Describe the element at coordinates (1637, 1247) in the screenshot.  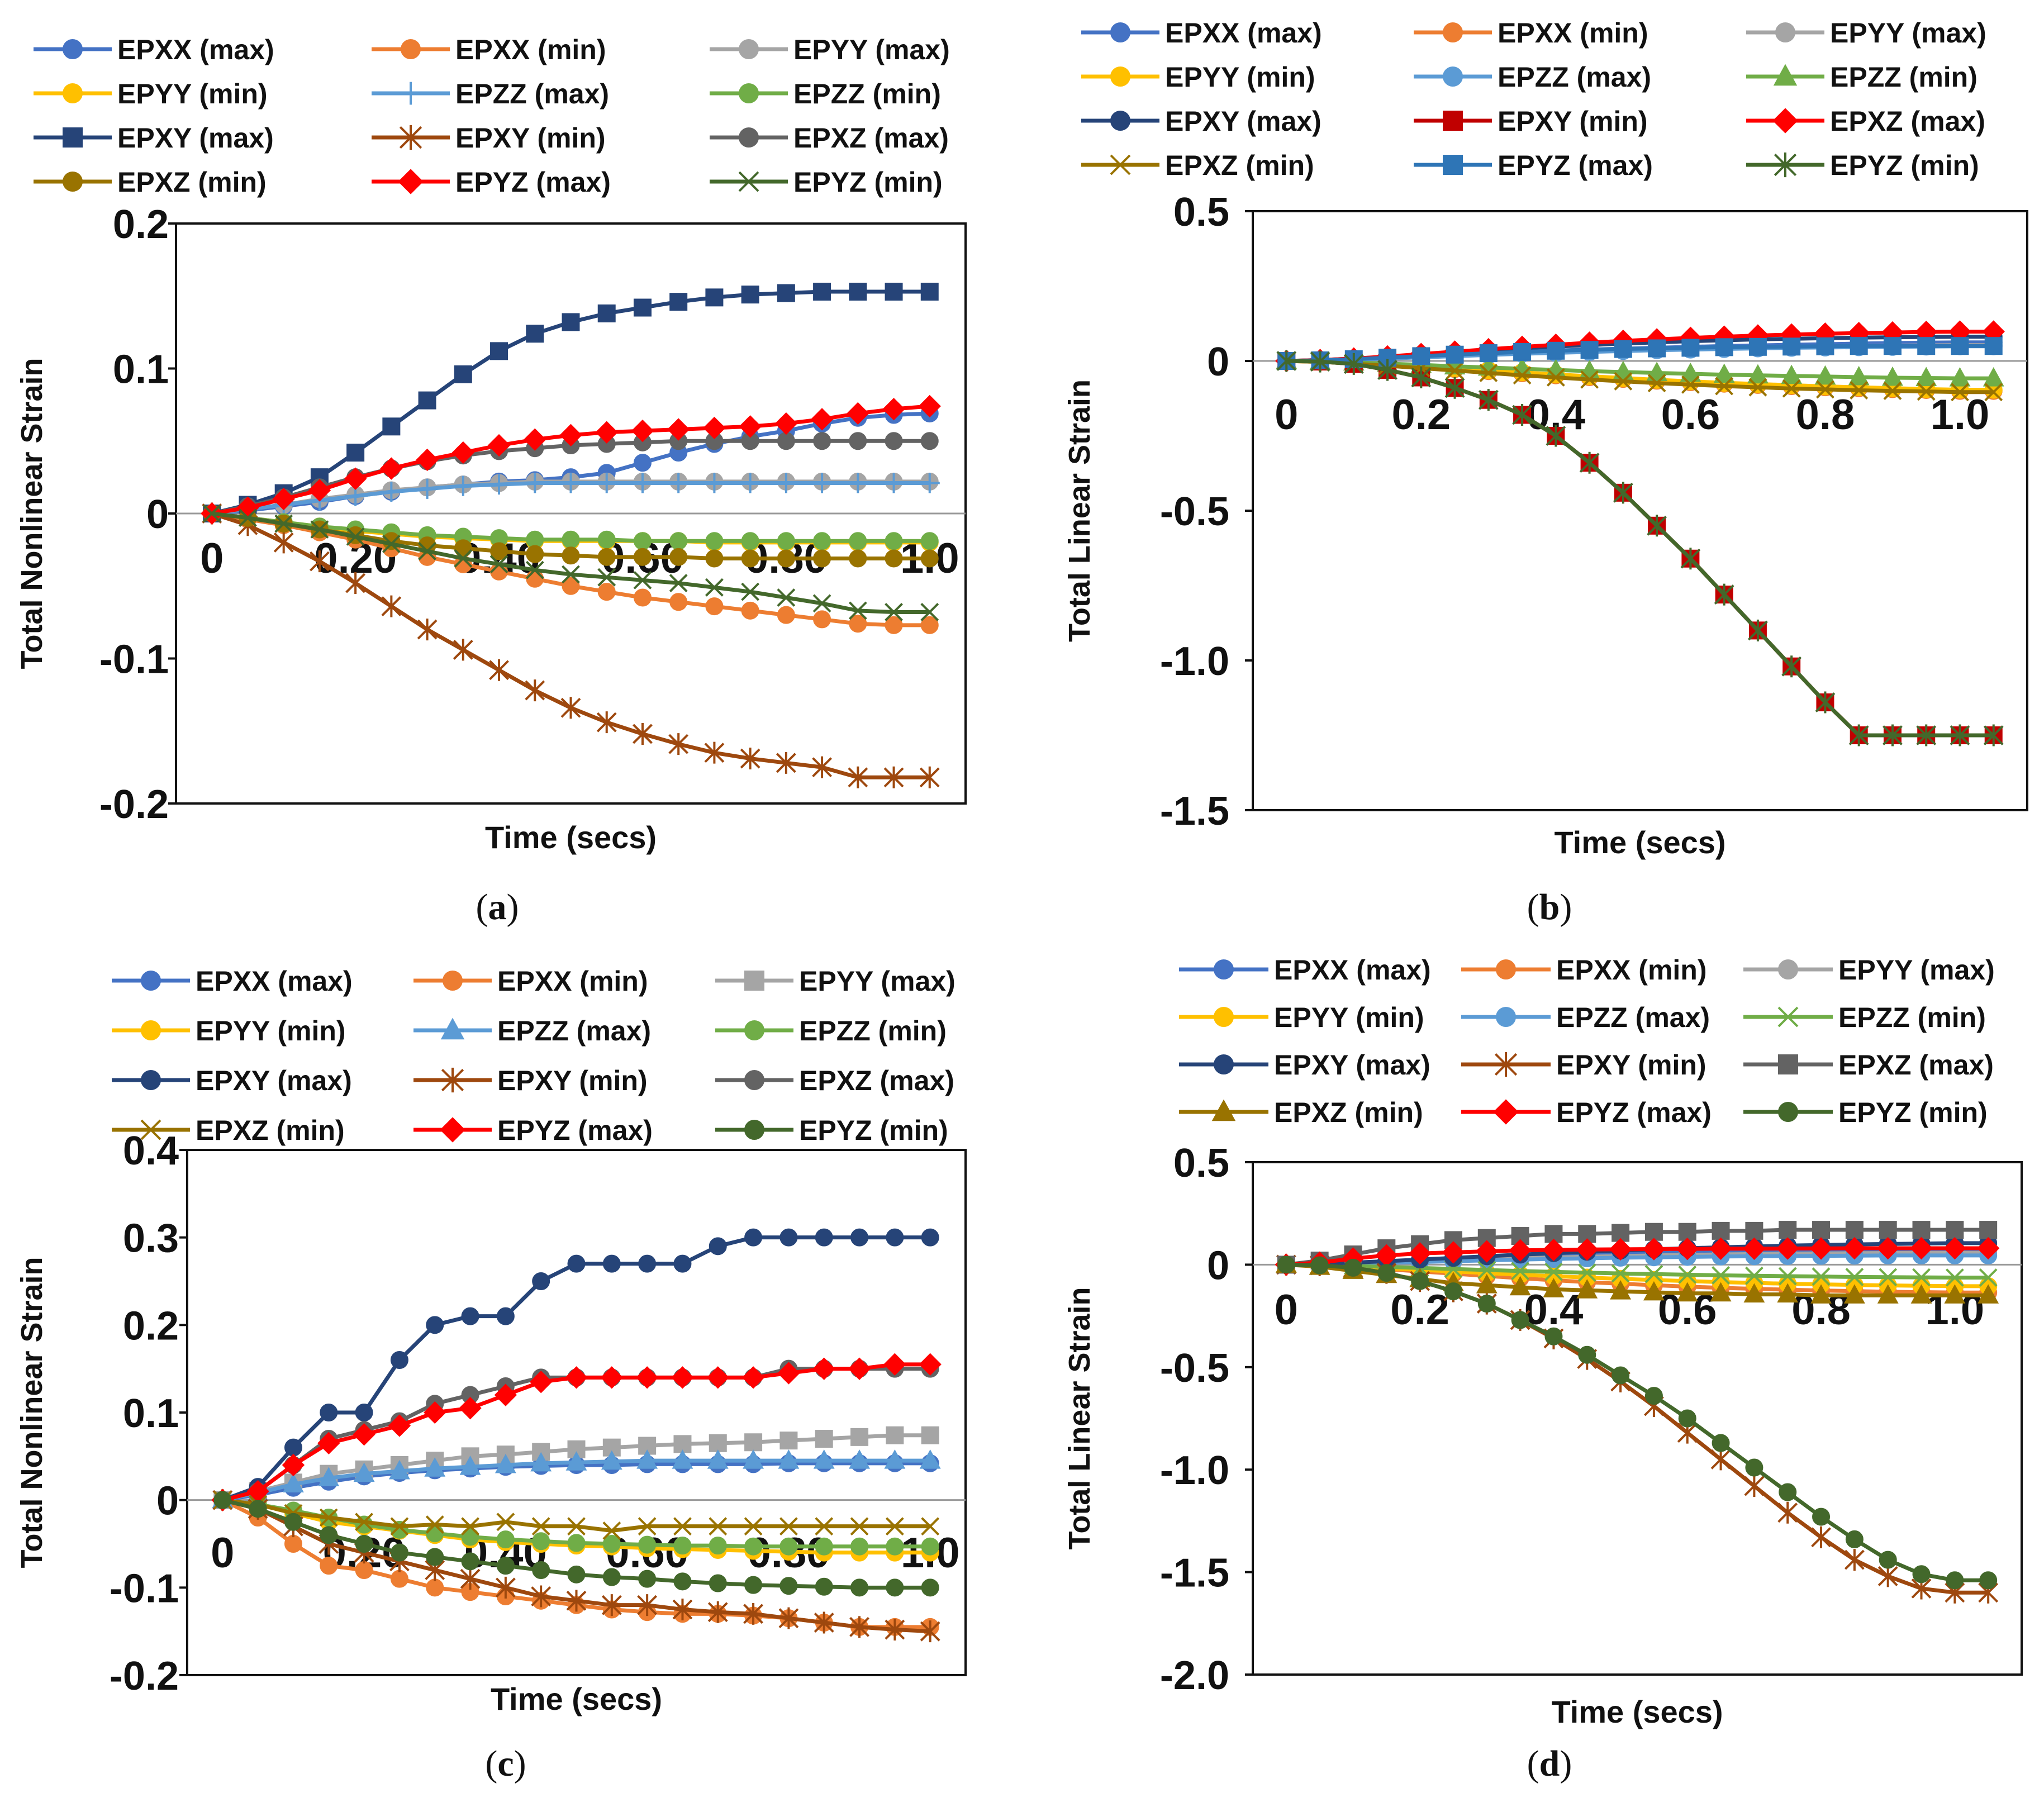
I see `series-line` at that location.